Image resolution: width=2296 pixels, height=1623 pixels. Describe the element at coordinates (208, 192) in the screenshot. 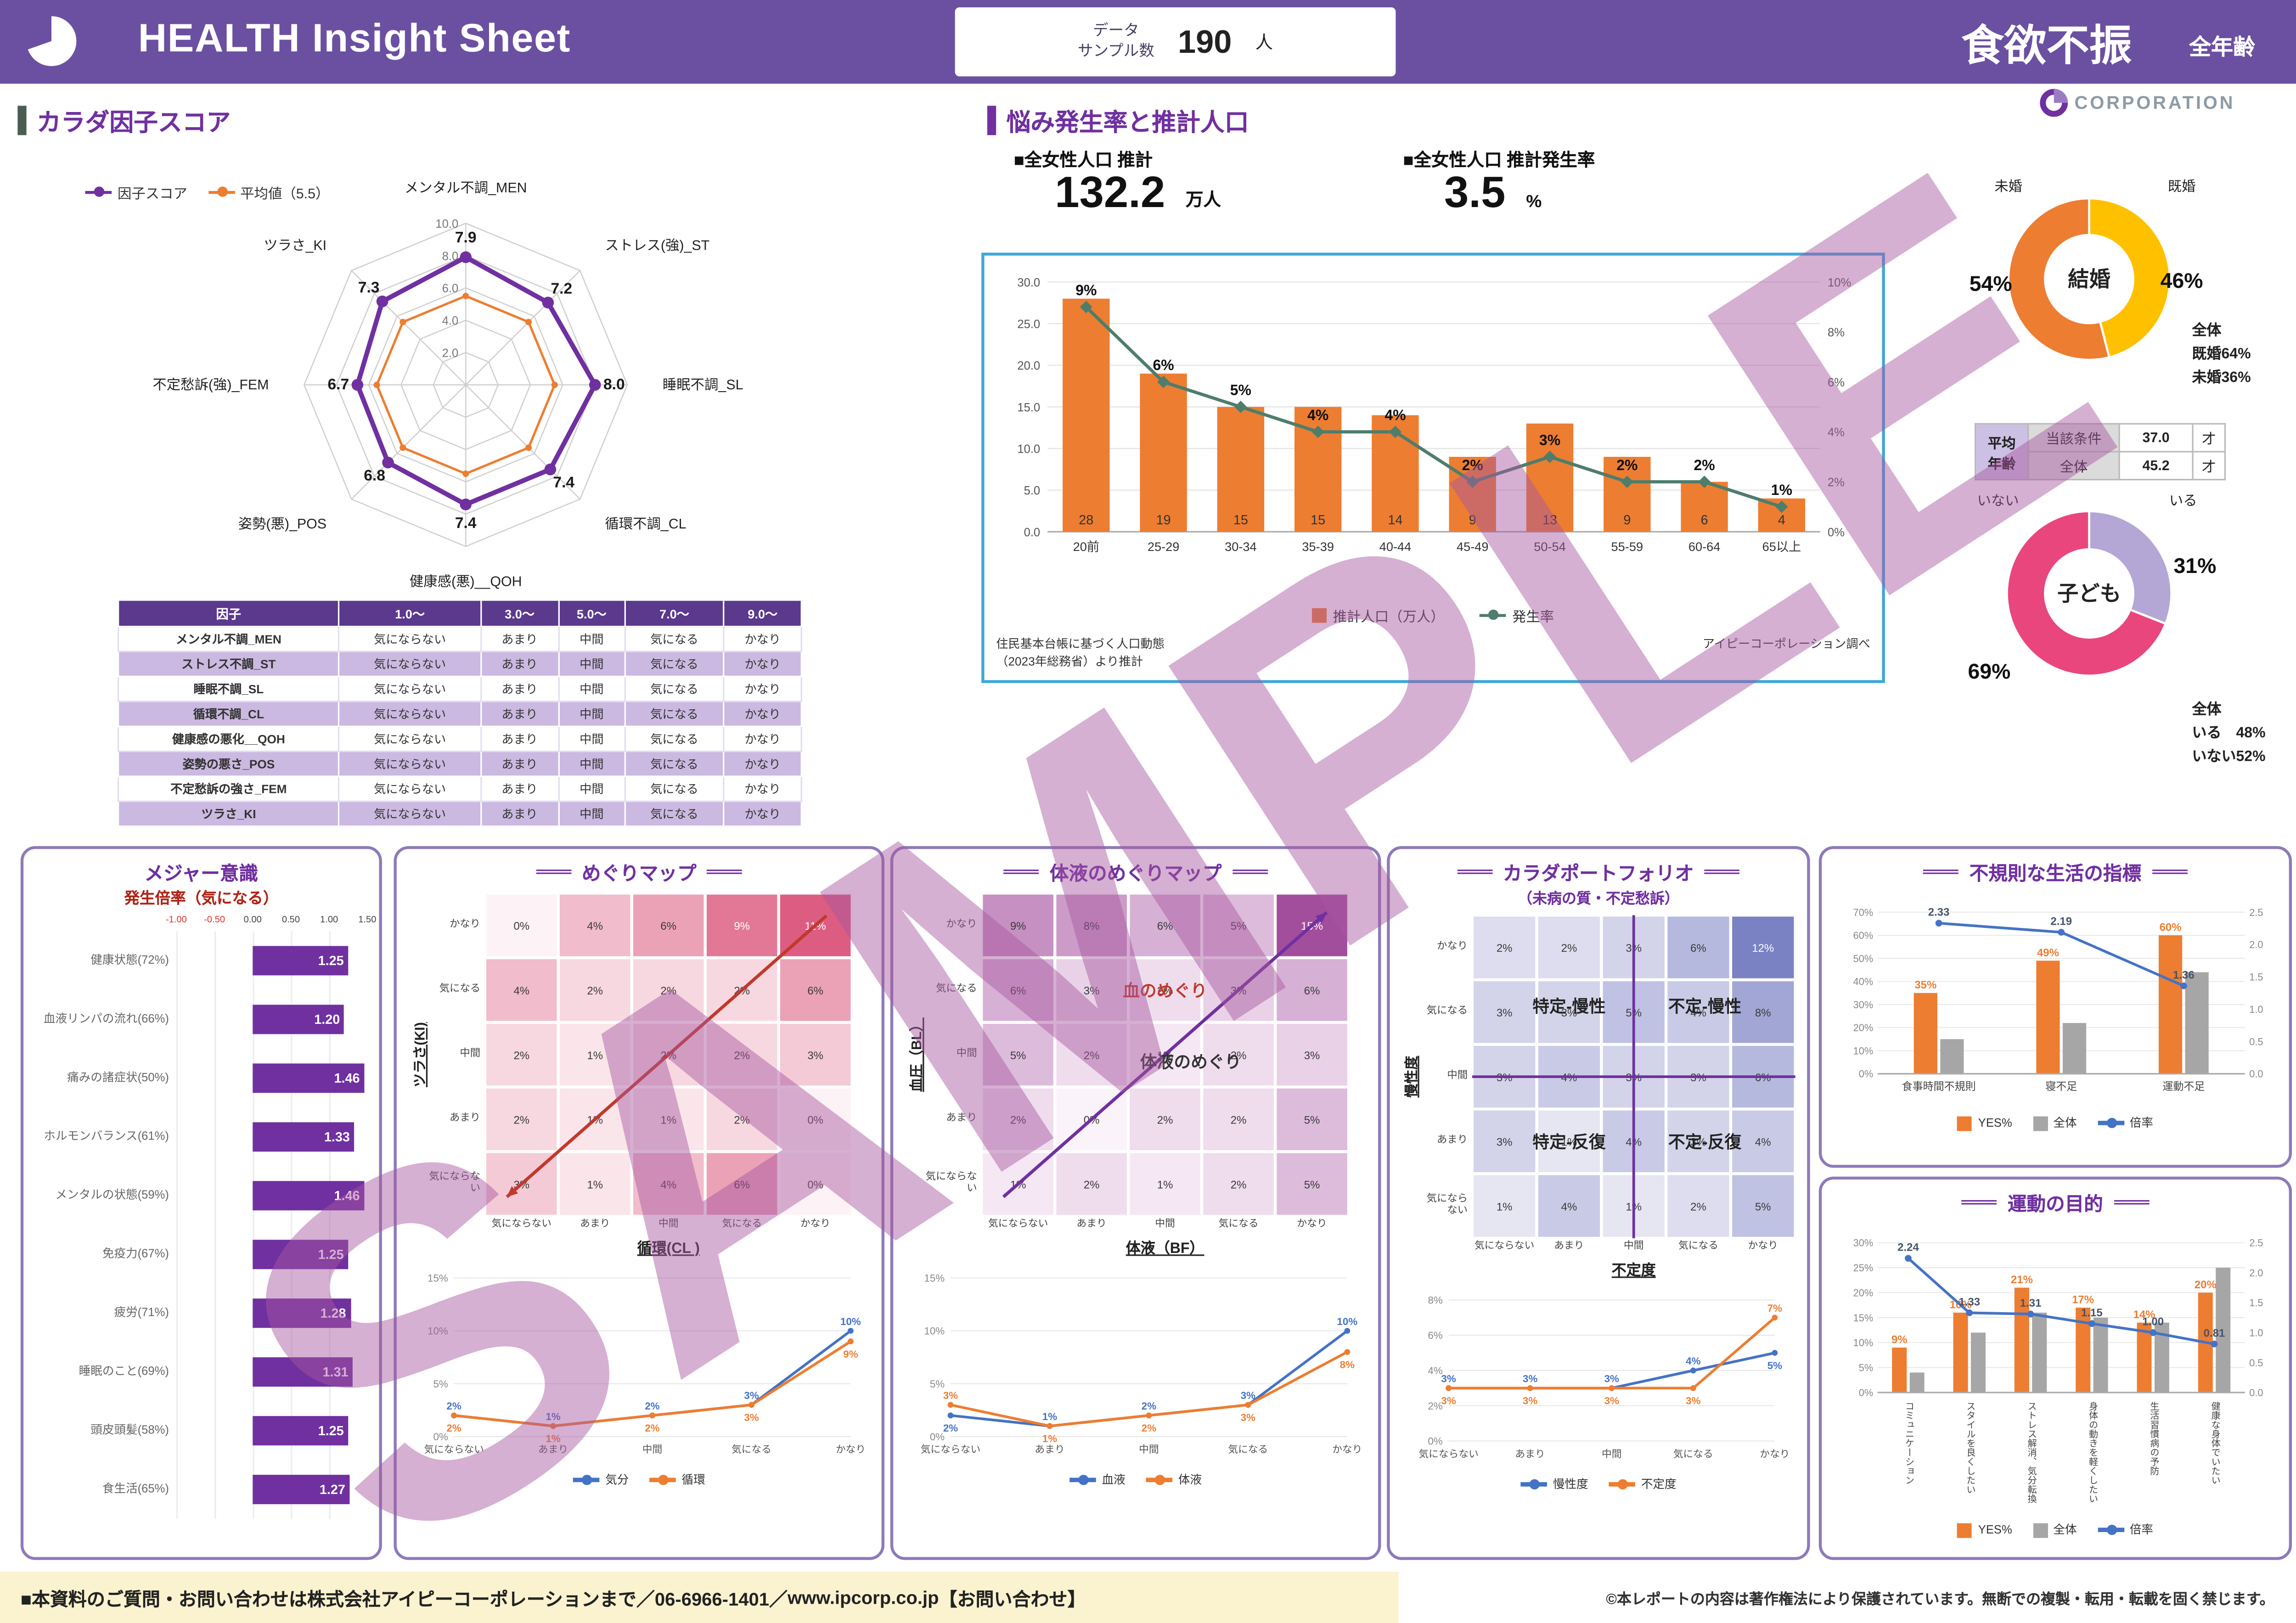

I see `radar-legend: 因子スコア 平均値（5.5）` at that location.